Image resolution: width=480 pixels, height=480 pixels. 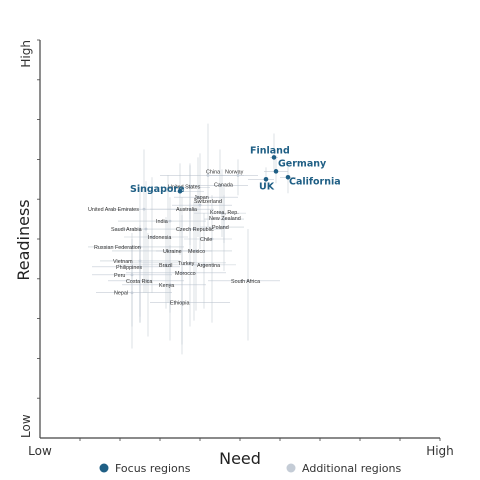 I want to click on point-label: Poland, so click(x=220, y=228).